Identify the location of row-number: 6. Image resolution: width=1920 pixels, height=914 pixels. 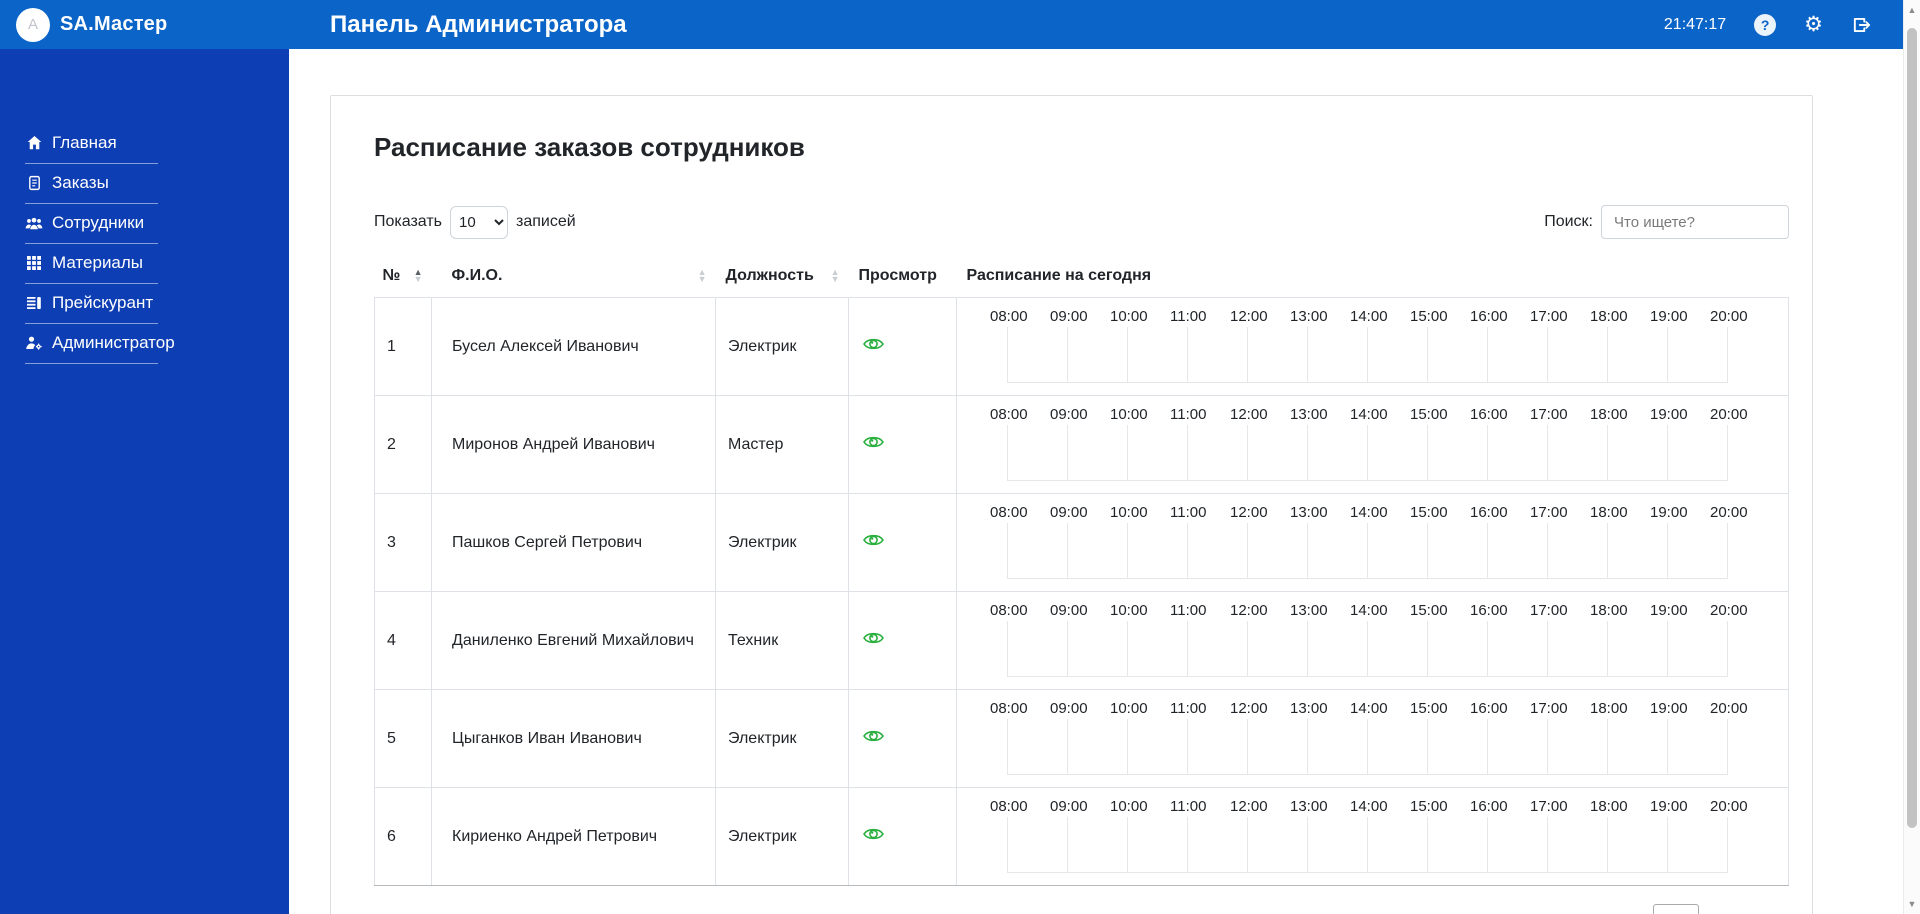
(403, 836).